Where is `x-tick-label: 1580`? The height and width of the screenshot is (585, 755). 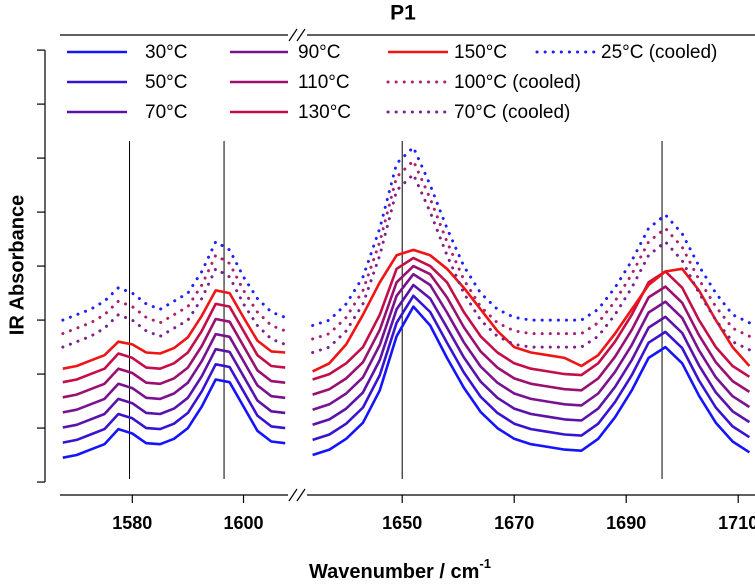 x-tick-label: 1580 is located at coordinates (132, 523).